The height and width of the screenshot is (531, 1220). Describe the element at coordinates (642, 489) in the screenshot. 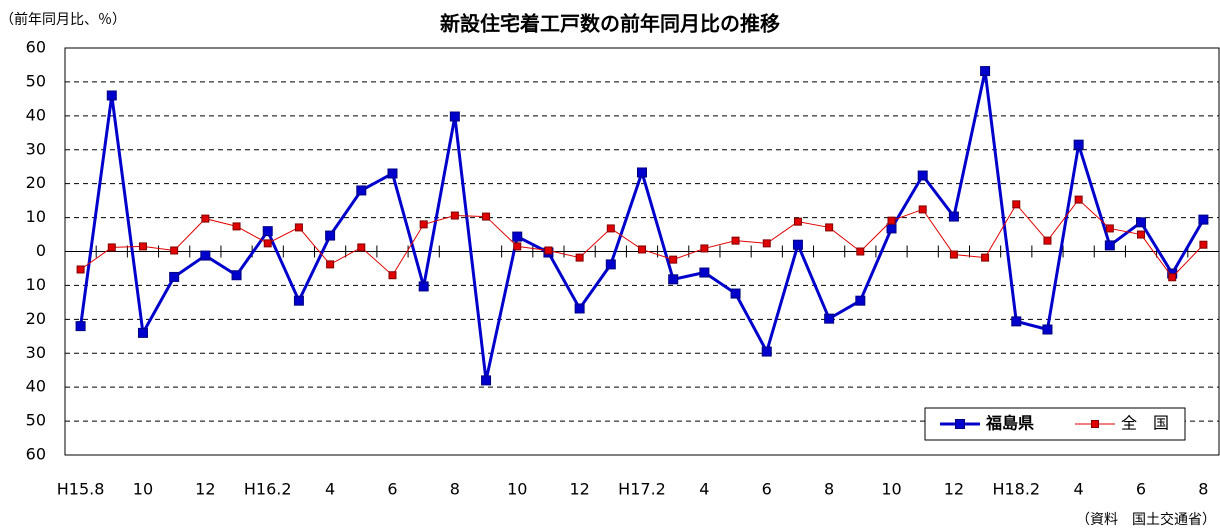

I see `x-tick-label: H17.2` at that location.